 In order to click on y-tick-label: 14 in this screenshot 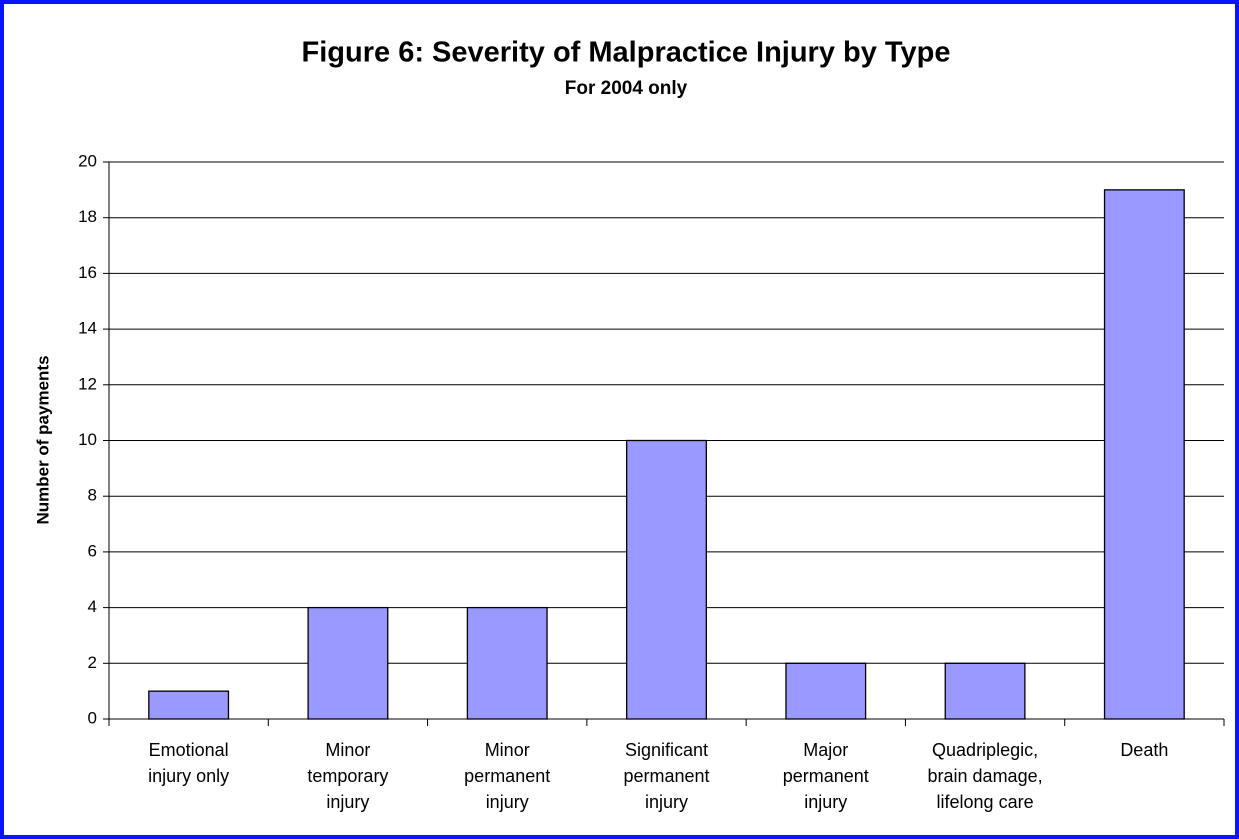, I will do `click(87, 328)`.